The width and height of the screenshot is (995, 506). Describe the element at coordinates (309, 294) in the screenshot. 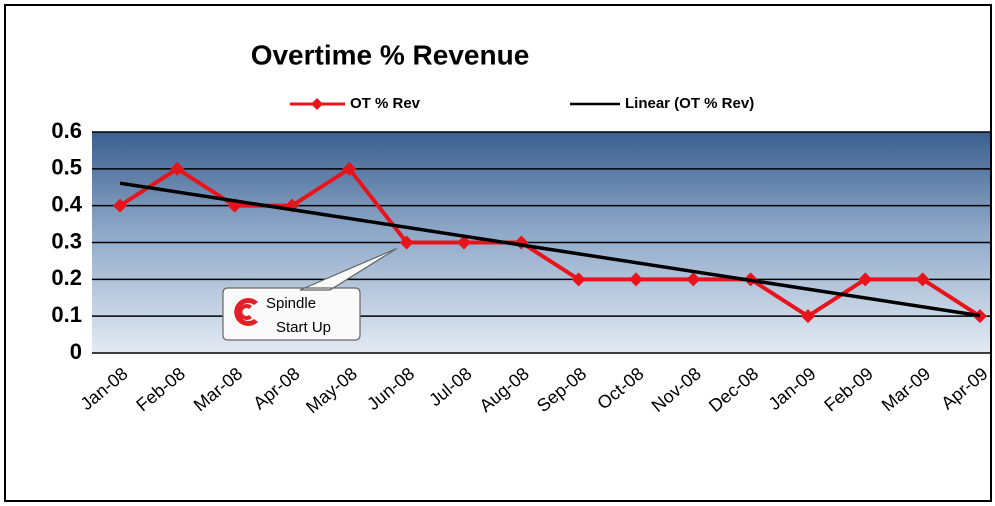

I see `callout` at that location.